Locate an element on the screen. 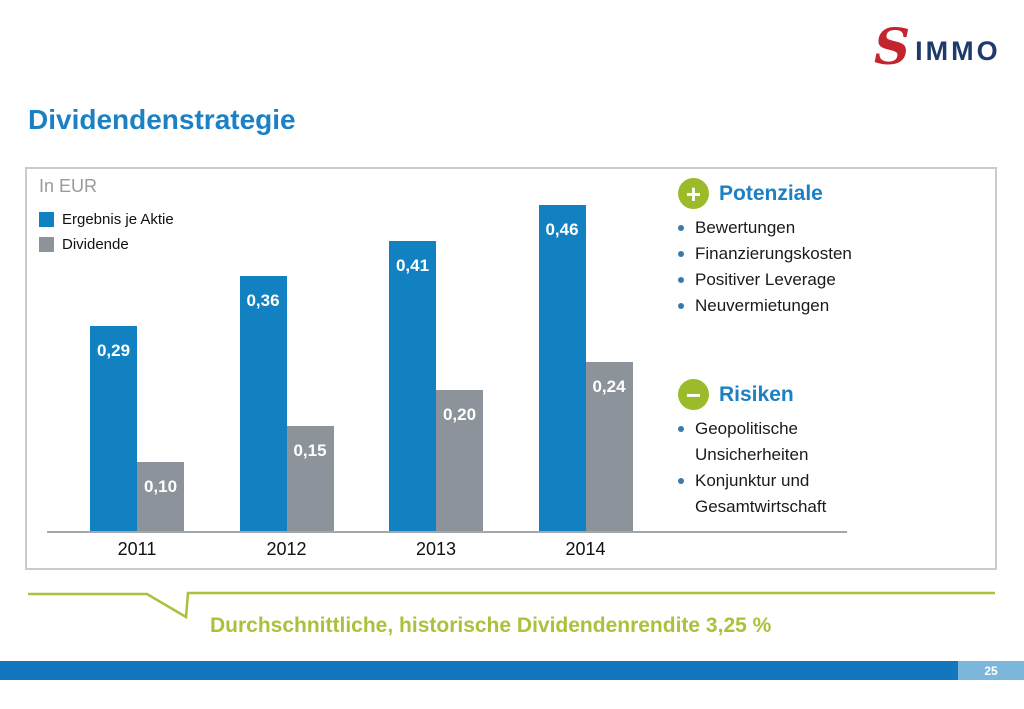  bar-dividende-2013: 0,20 is located at coordinates (459, 461).